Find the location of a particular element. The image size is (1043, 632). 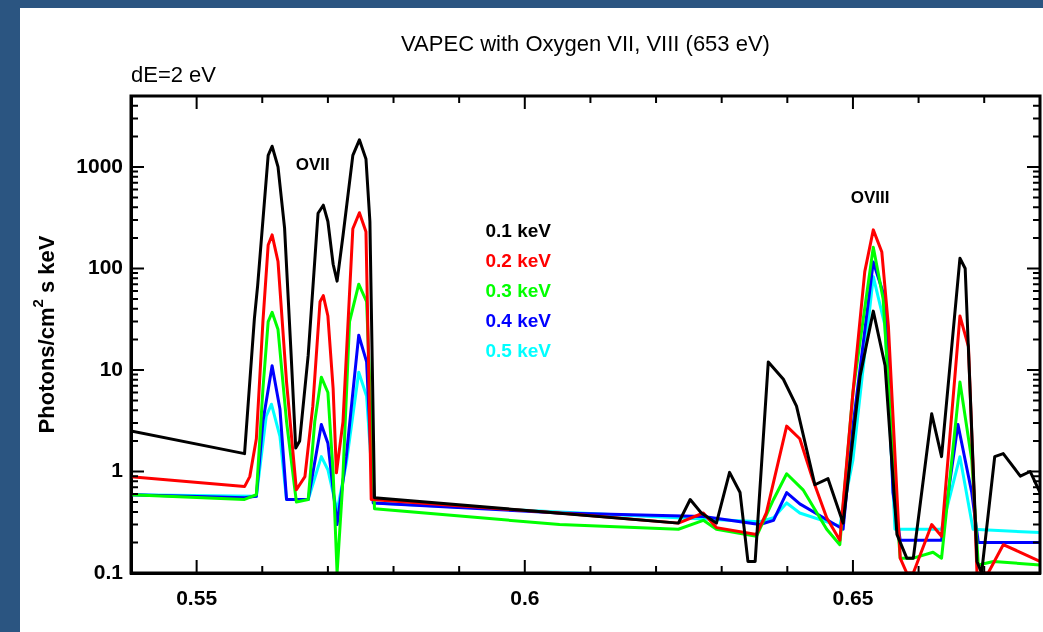

text: 0.1 keV is located at coordinates (518, 231).